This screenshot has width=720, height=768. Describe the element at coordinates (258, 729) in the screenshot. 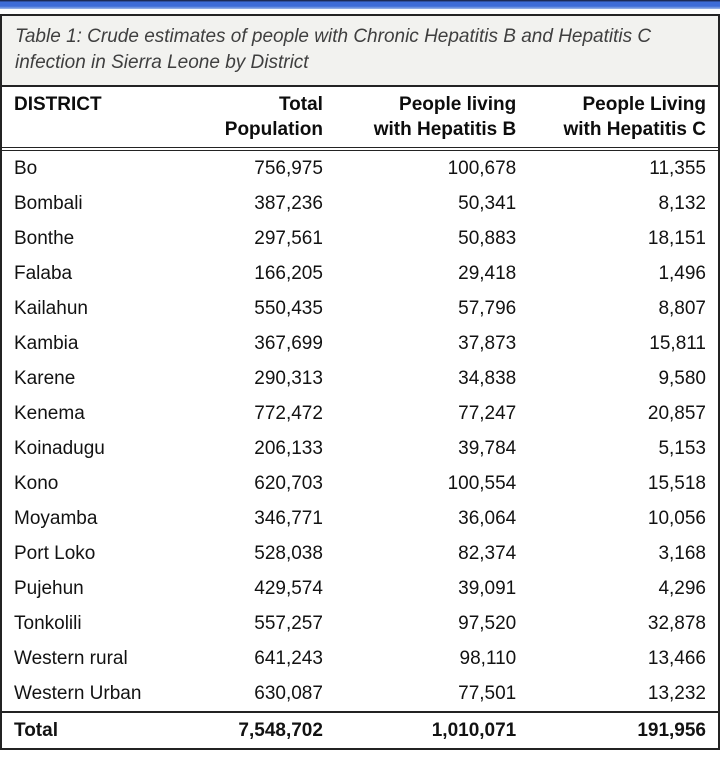

I see `total-population-cell: 7,548,702` at that location.